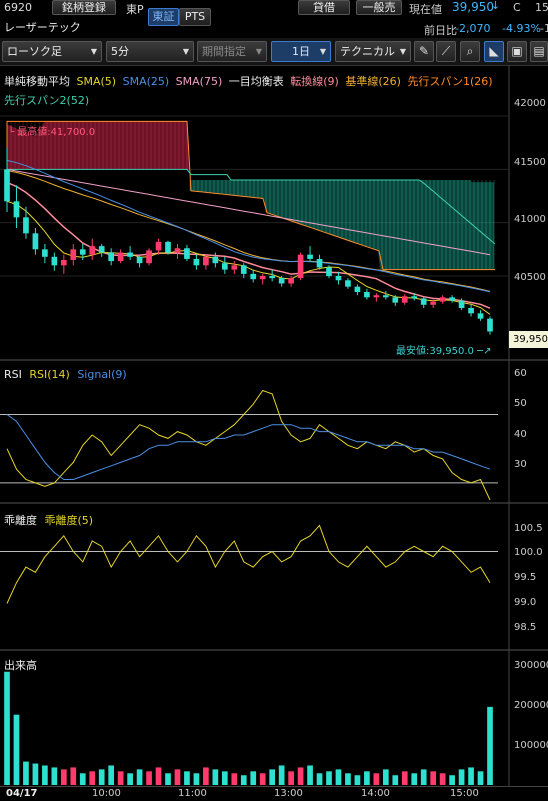  I want to click on interval-value: 5分, so click(120, 51).